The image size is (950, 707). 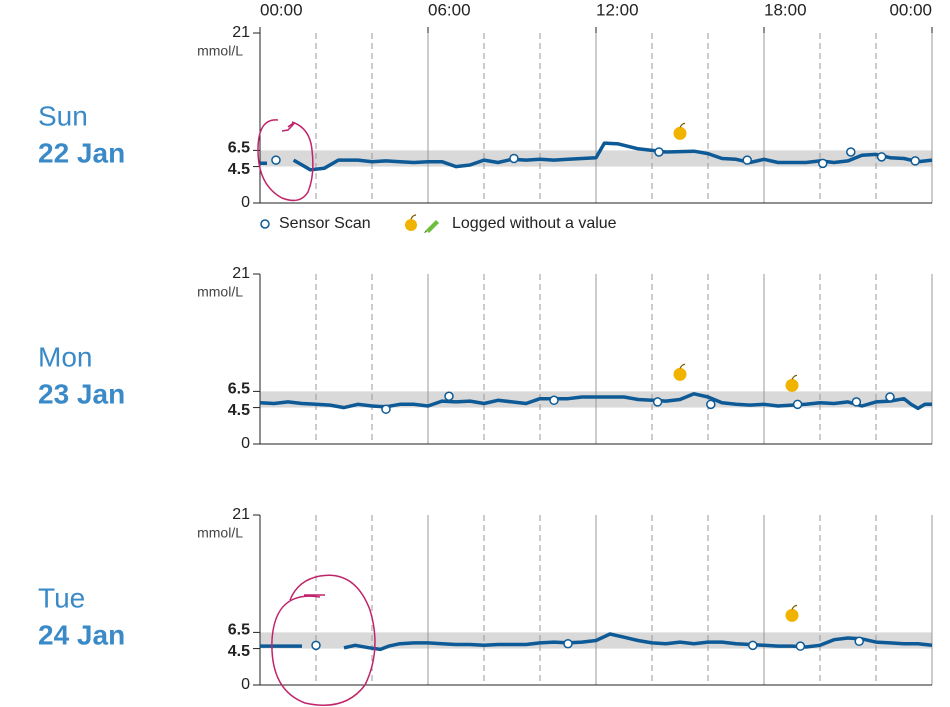 I want to click on day-date: 22 Jan, so click(x=81, y=152).